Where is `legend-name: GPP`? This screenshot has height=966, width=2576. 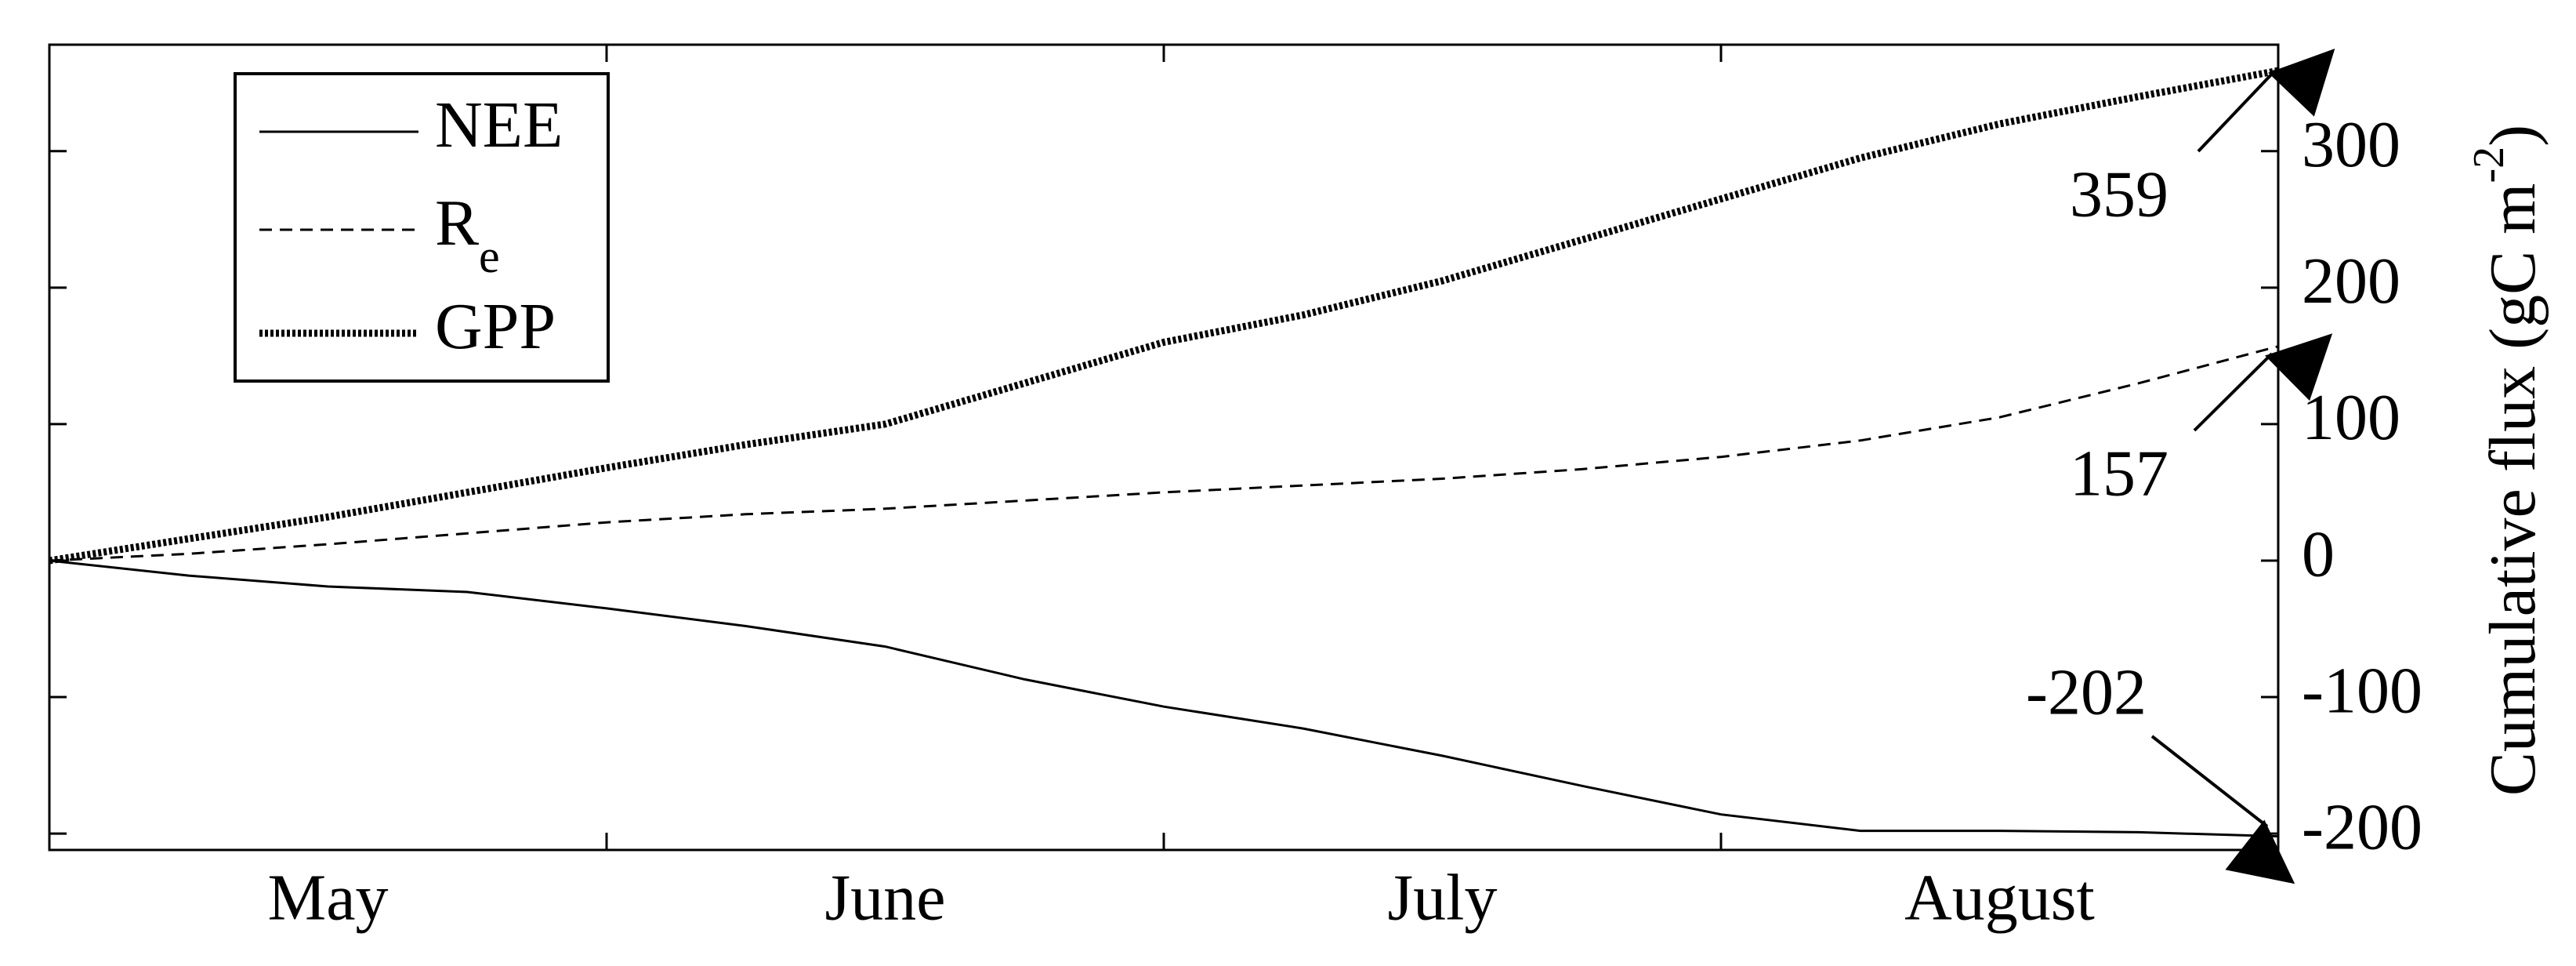 legend-name: GPP is located at coordinates (495, 326).